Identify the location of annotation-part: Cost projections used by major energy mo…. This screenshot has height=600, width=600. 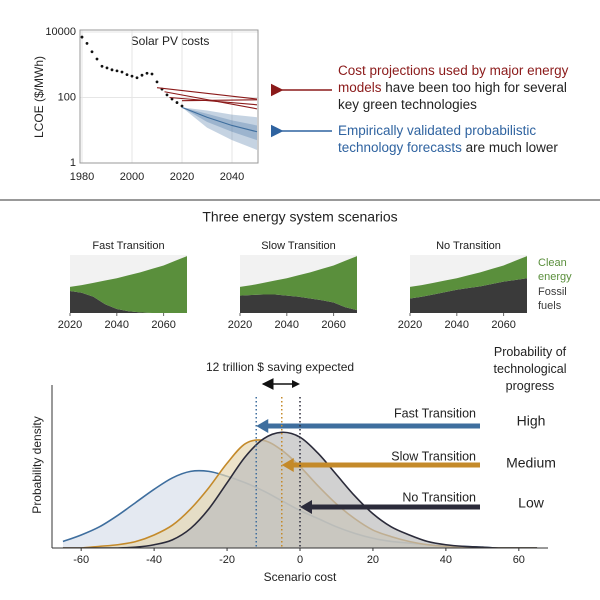
(453, 79).